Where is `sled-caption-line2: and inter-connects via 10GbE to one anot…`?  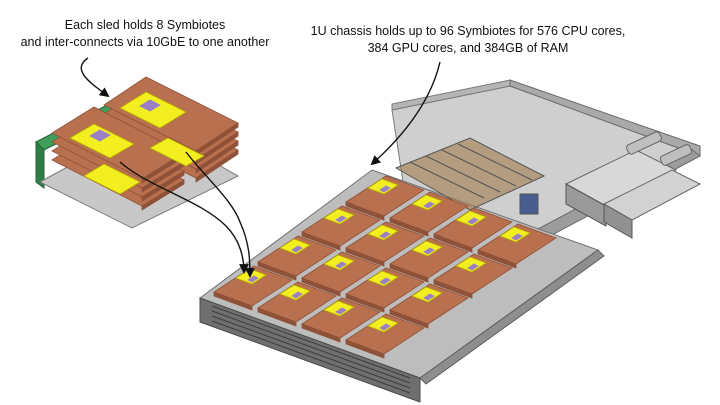
sled-caption-line2: and inter-connects via 10GbE to one anot… is located at coordinates (145, 42).